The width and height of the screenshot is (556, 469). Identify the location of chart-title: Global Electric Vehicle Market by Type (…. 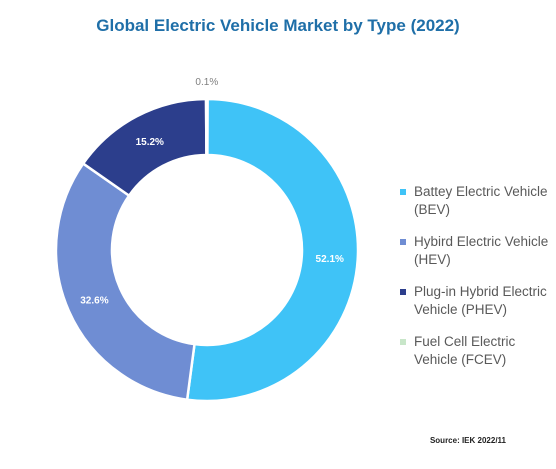
(278, 25).